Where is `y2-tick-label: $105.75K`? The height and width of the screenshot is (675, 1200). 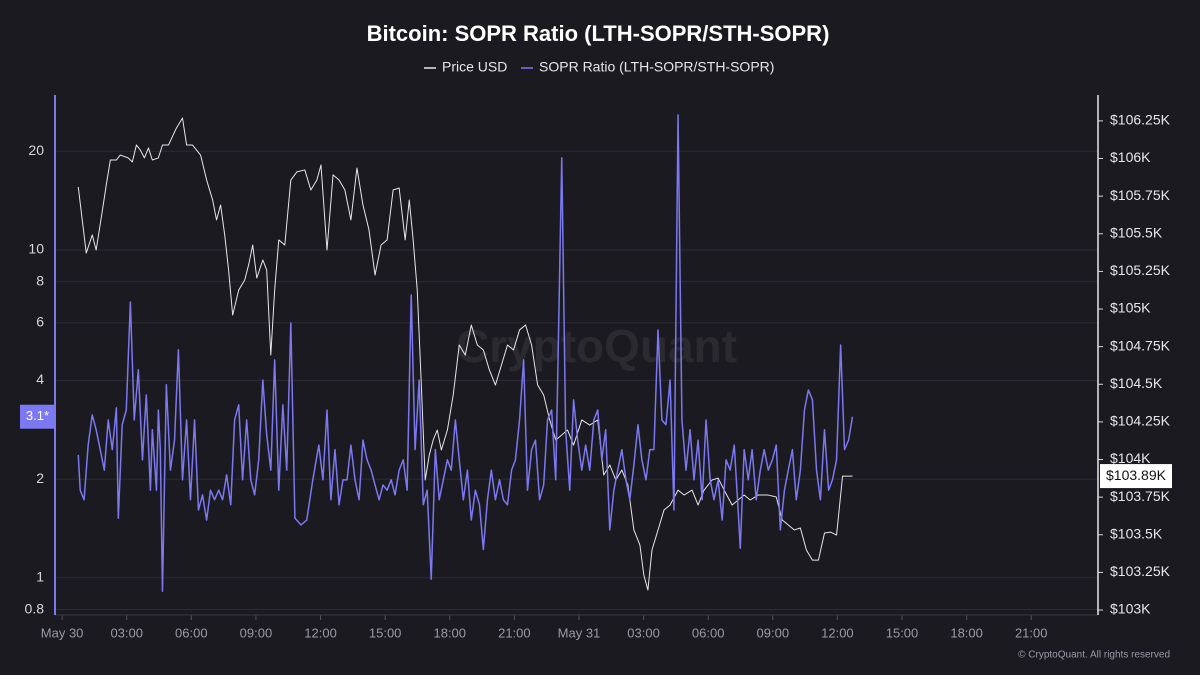 y2-tick-label: $105.75K is located at coordinates (1140, 195).